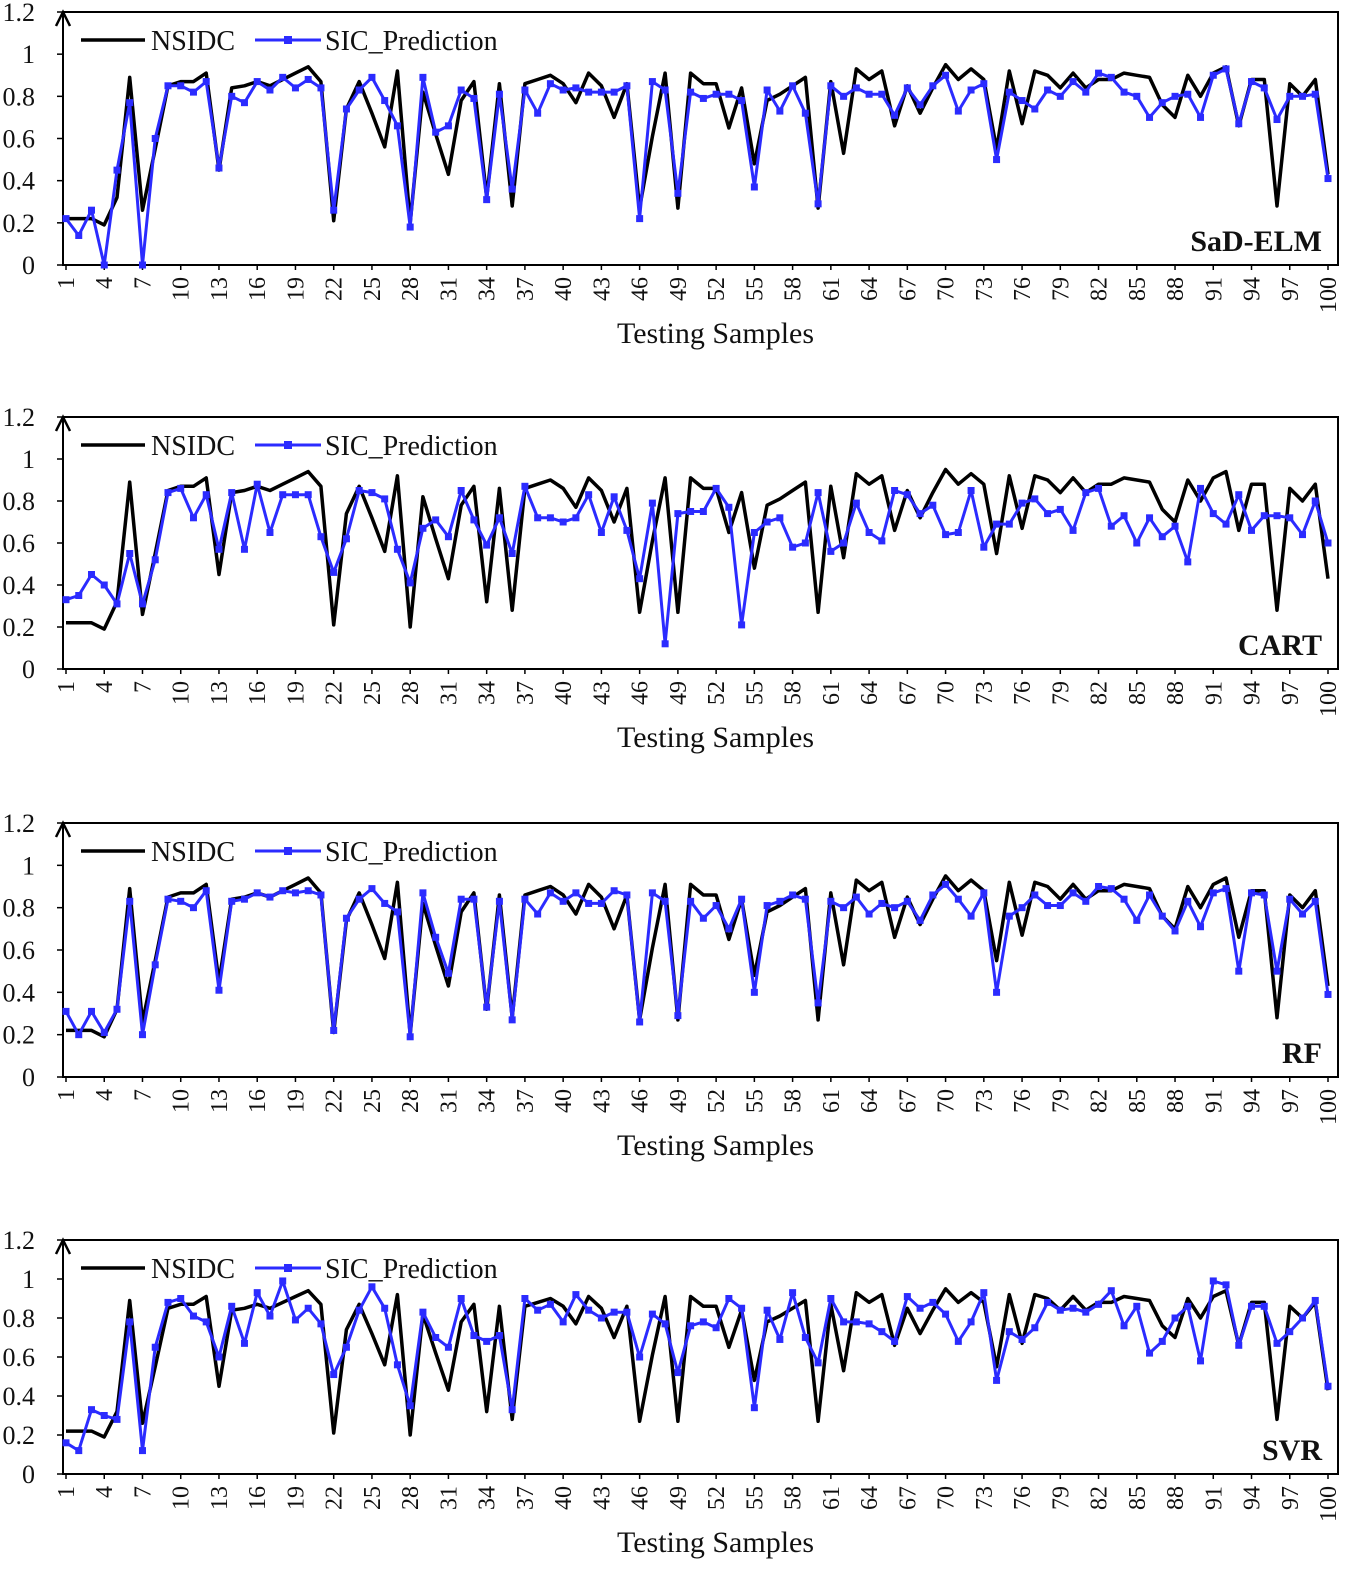 The height and width of the screenshot is (1589, 1355). I want to click on series-line-sic-prediction, so click(697, 960).